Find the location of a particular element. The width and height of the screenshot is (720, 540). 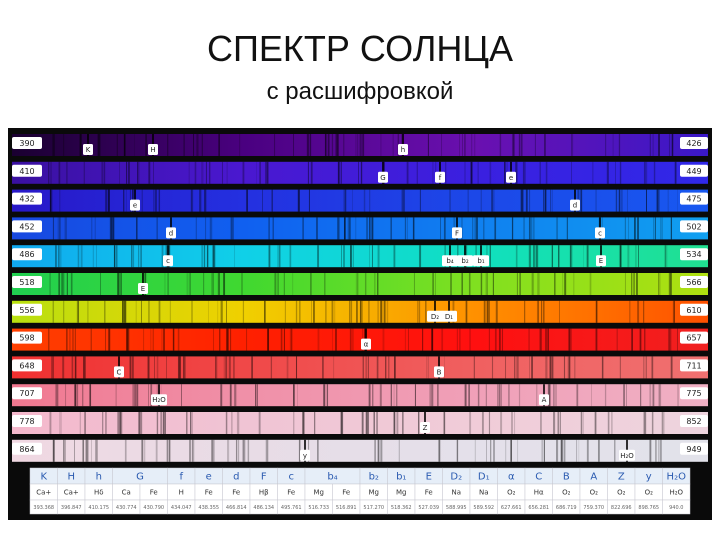

table-cell-text: 686.719 is located at coordinates (566, 508).